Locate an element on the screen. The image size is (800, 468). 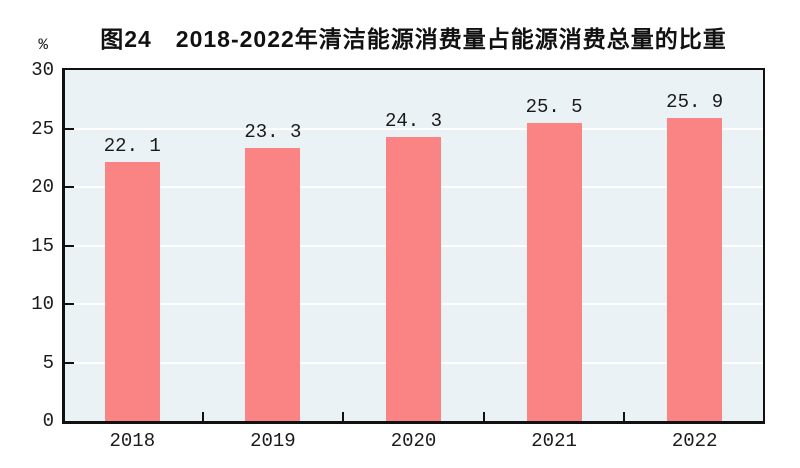
y-axis-unit-label: % is located at coordinates (43, 45).